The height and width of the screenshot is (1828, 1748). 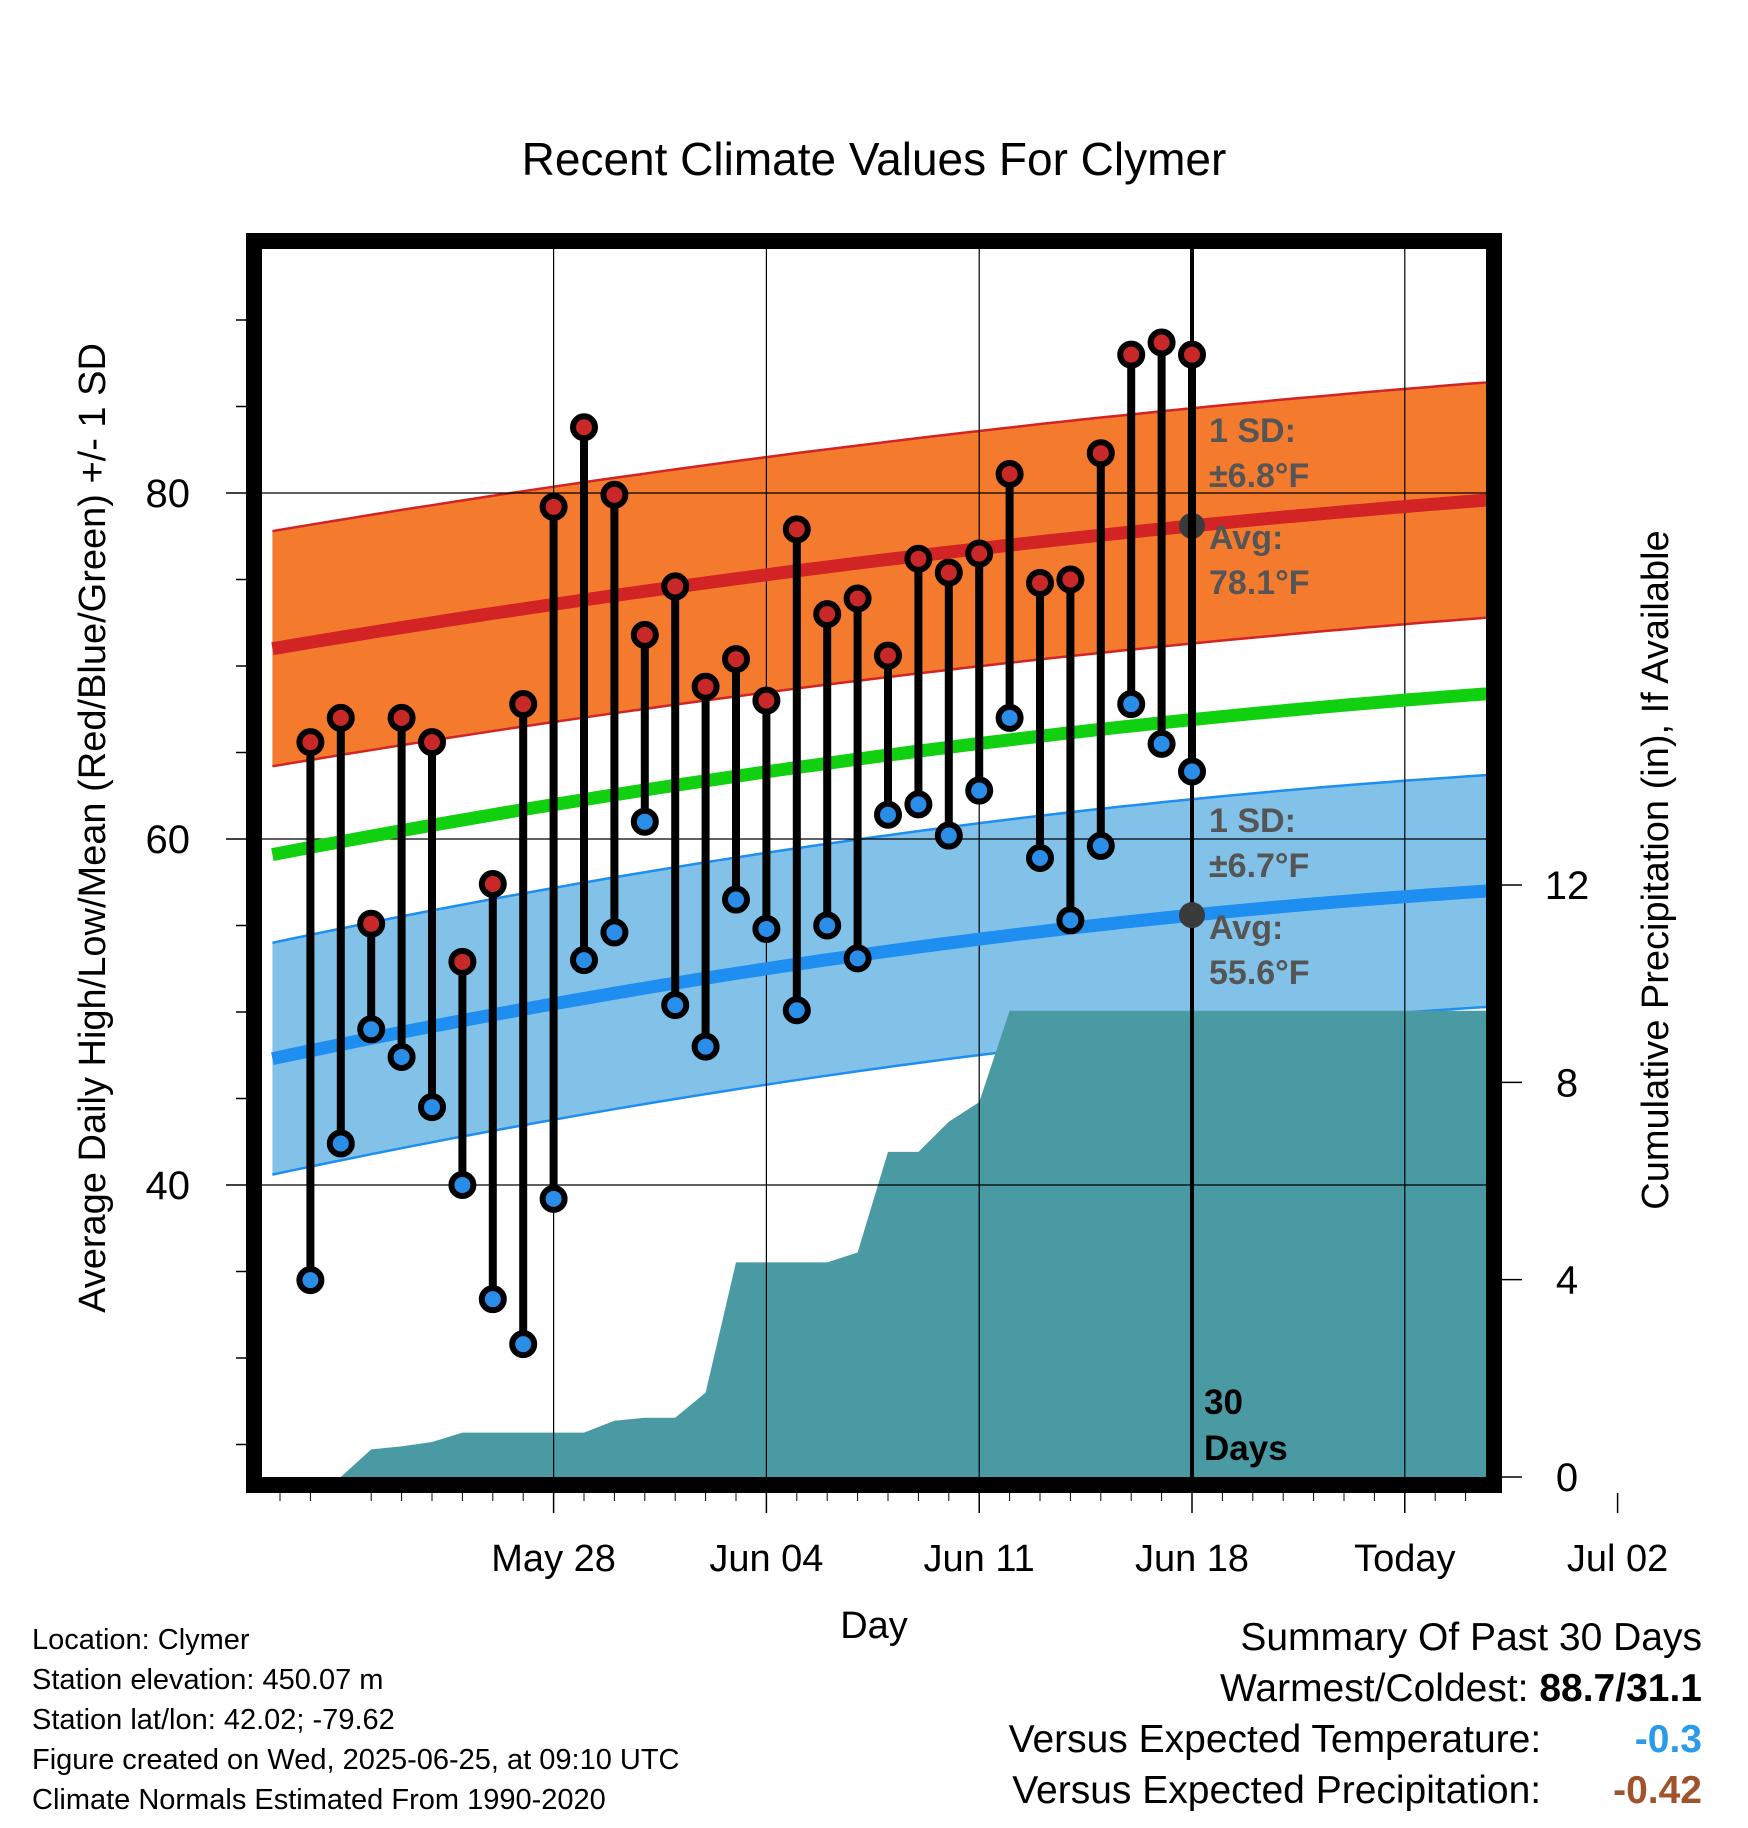 I want to click on y2-tick-label: 0, so click(x=1567, y=1478).